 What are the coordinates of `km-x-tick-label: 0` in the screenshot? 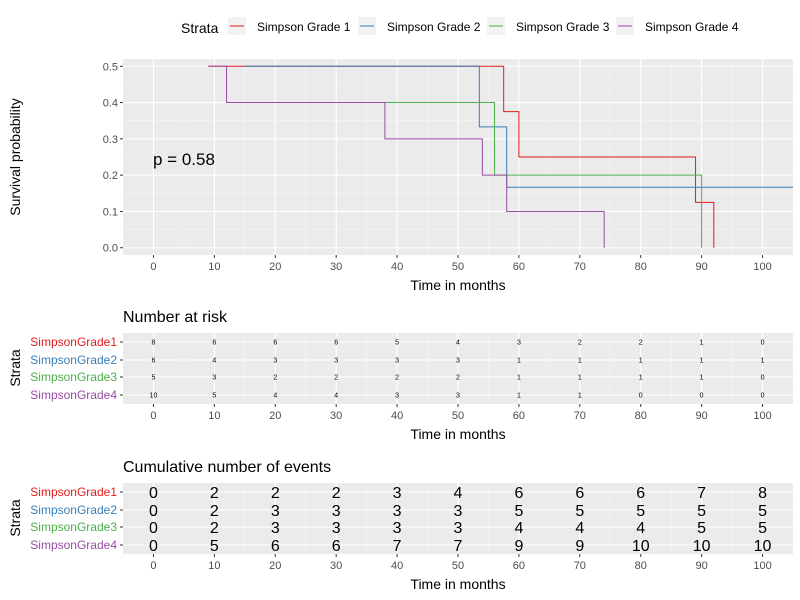 It's located at (153, 267).